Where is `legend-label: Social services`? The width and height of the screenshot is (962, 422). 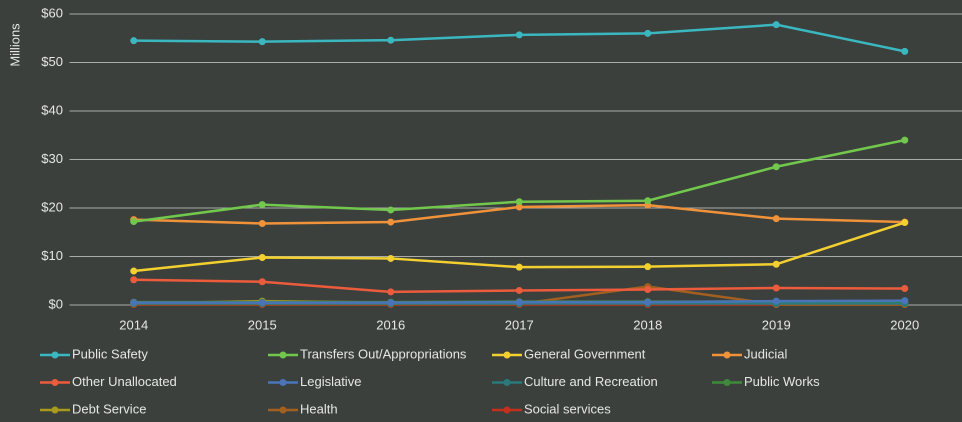
legend-label: Social services is located at coordinates (567, 408).